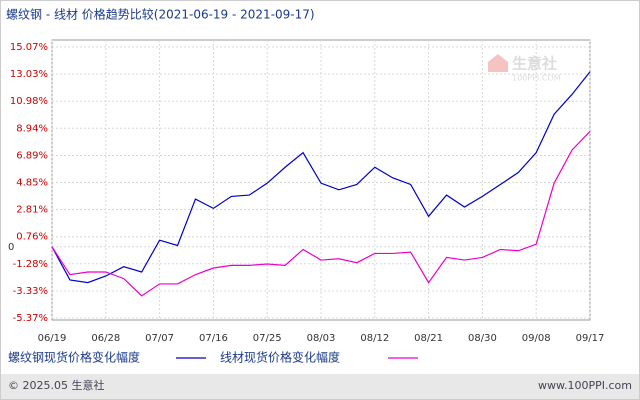  I want to click on y-tick-label: 13.03%, so click(29, 74).